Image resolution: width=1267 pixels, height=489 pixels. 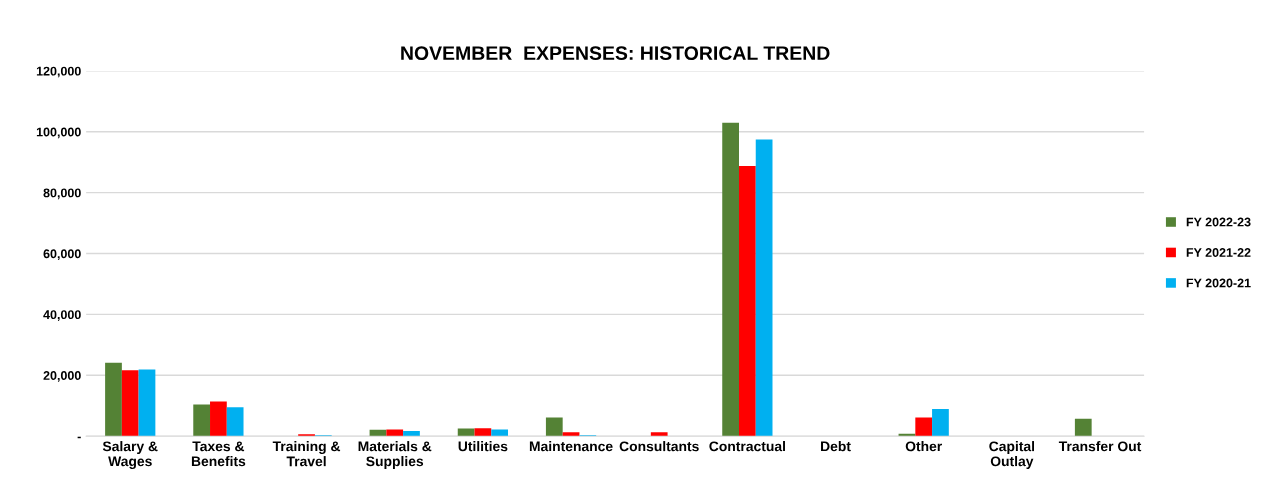 What do you see at coordinates (62, 255) in the screenshot?
I see `y-tick-label: 60,000` at bounding box center [62, 255].